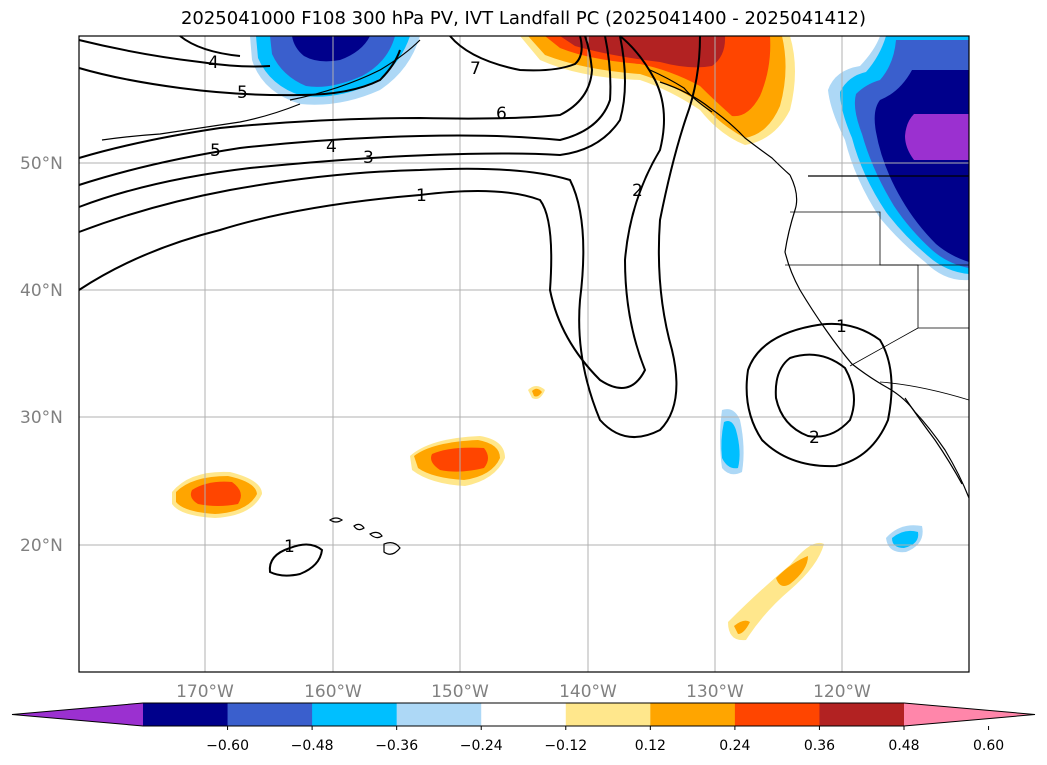 This screenshot has width=1047, height=765. Describe the element at coordinates (312, 746) in the screenshot. I see `colorbar-tick-label: −0.48` at that location.